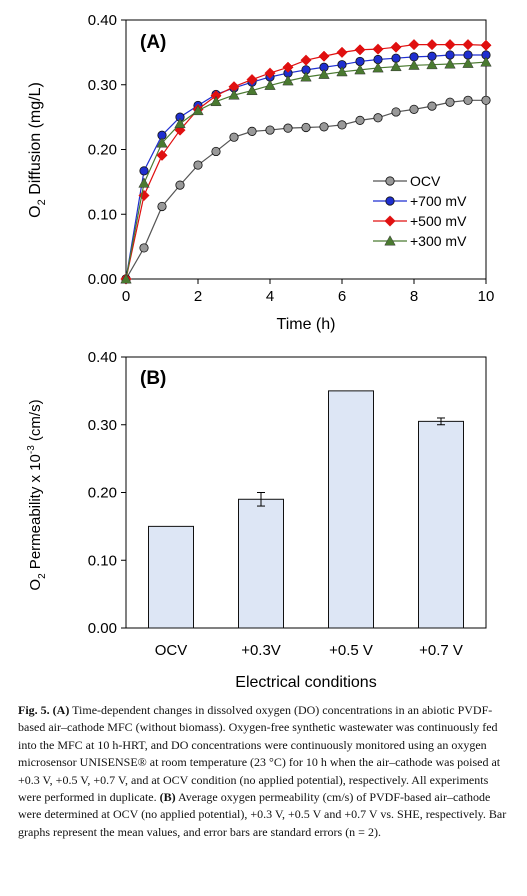  I want to click on x-tick-label: 0, so click(126, 296).